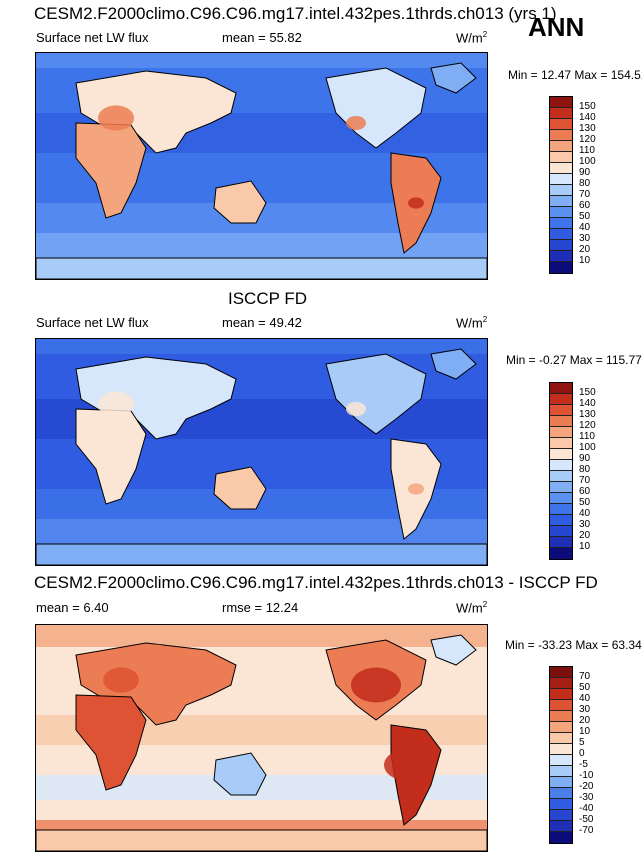  I want to click on colorbar-tick-label: -40, so click(586, 808).